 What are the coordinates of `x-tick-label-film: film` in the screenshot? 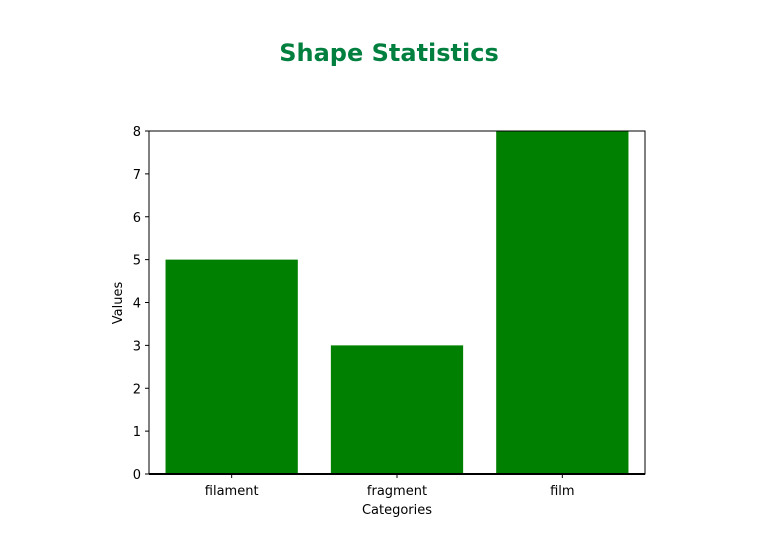 It's located at (562, 491).